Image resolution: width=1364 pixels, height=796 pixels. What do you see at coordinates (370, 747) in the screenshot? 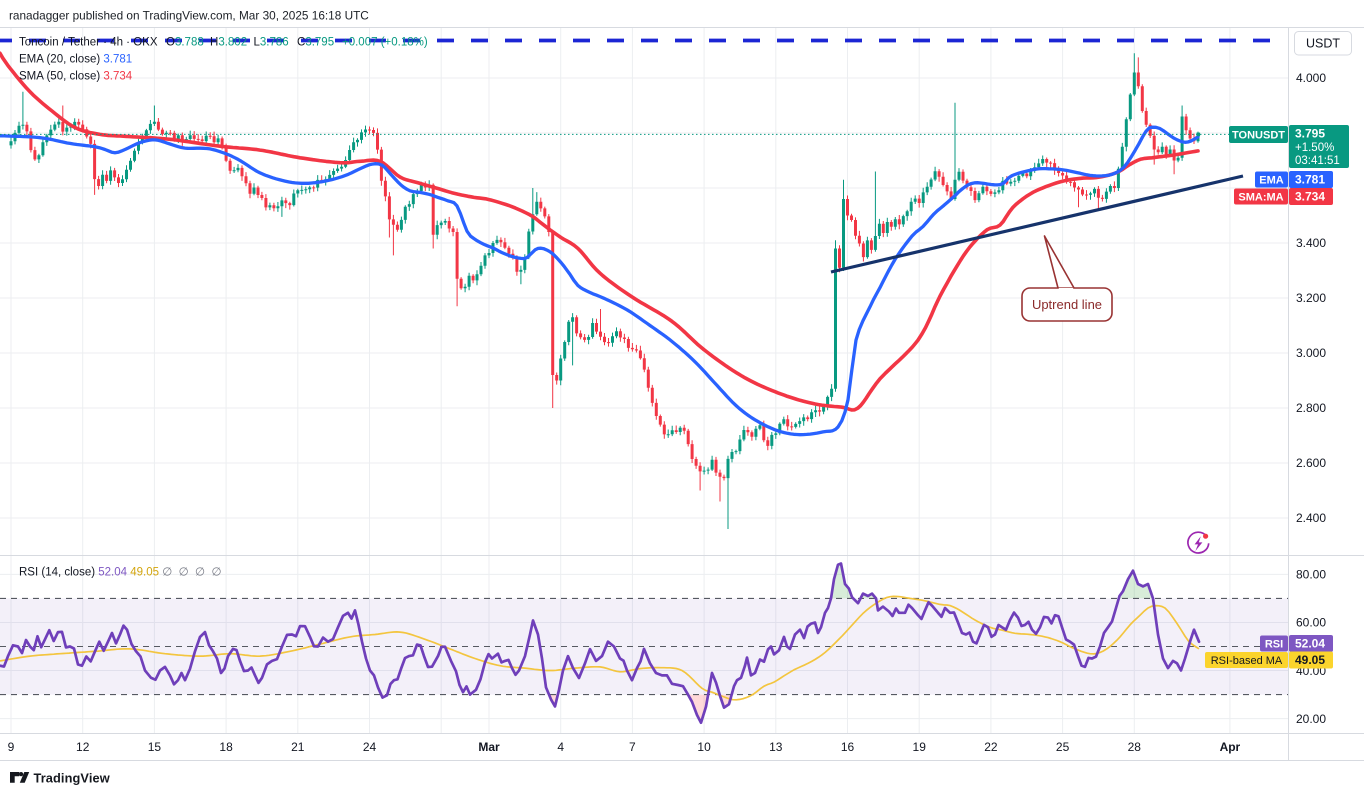
I see `svg-text: 24` at bounding box center [370, 747].